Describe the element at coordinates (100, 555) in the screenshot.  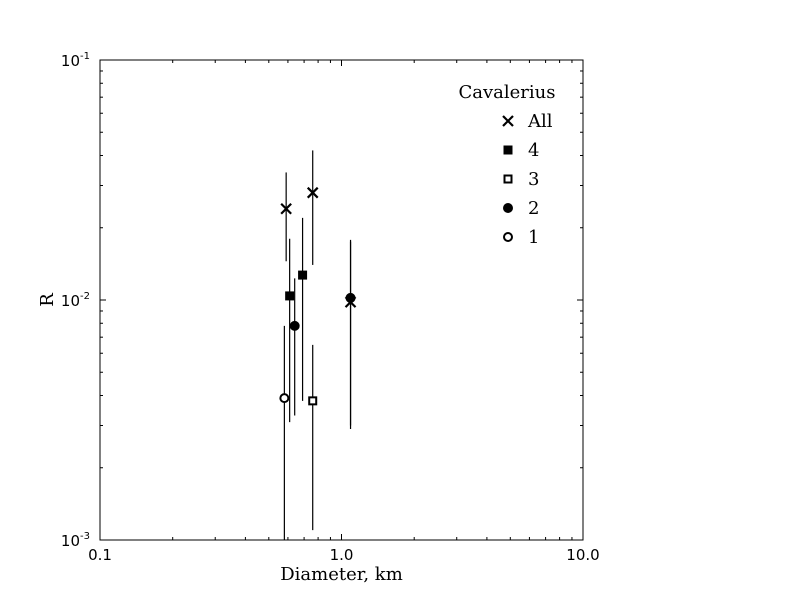
I see `x-tick-label: 0.1` at that location.